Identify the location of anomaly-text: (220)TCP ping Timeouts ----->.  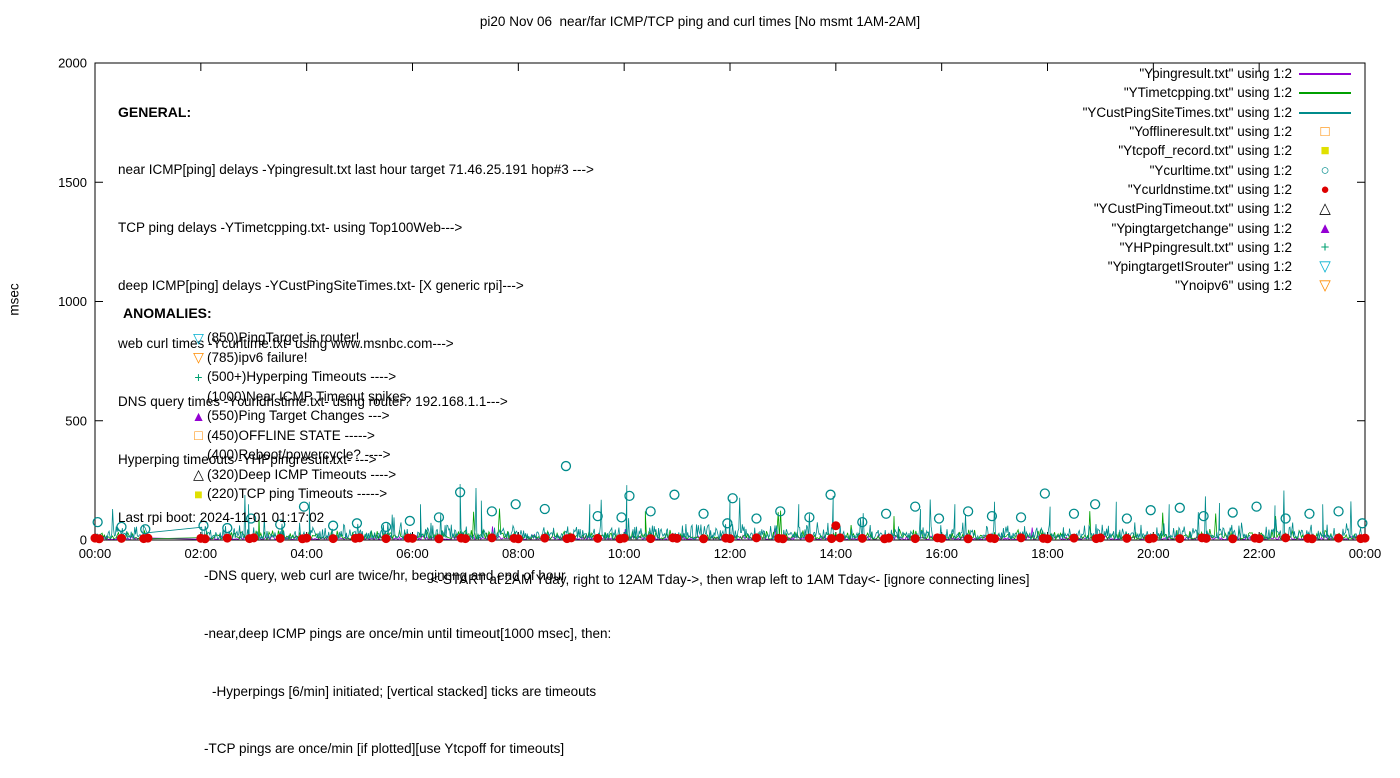
(297, 494).